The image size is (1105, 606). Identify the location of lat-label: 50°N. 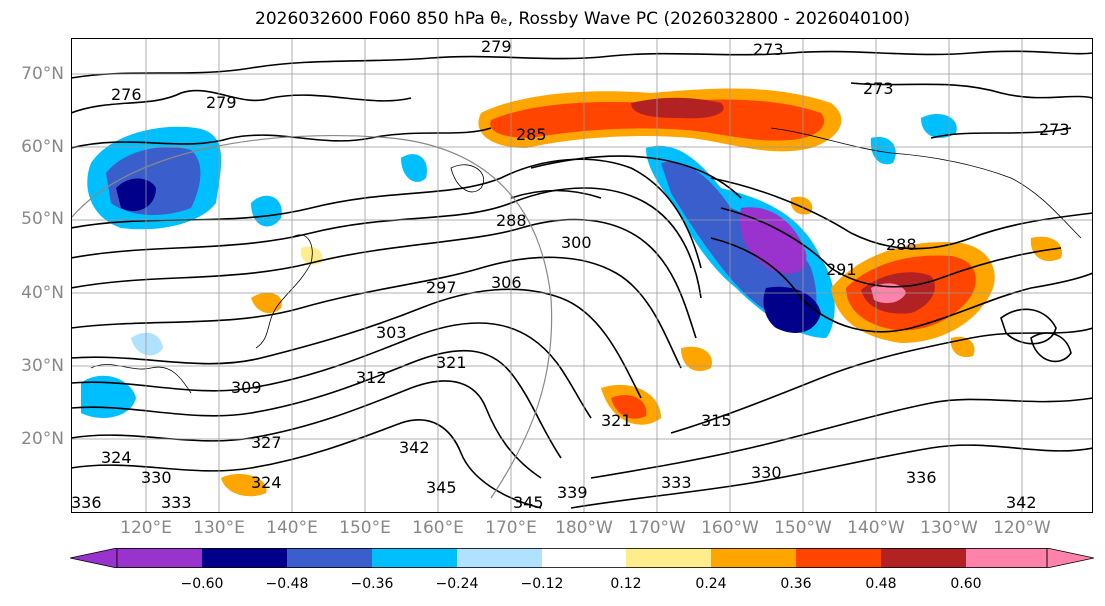
(42, 219).